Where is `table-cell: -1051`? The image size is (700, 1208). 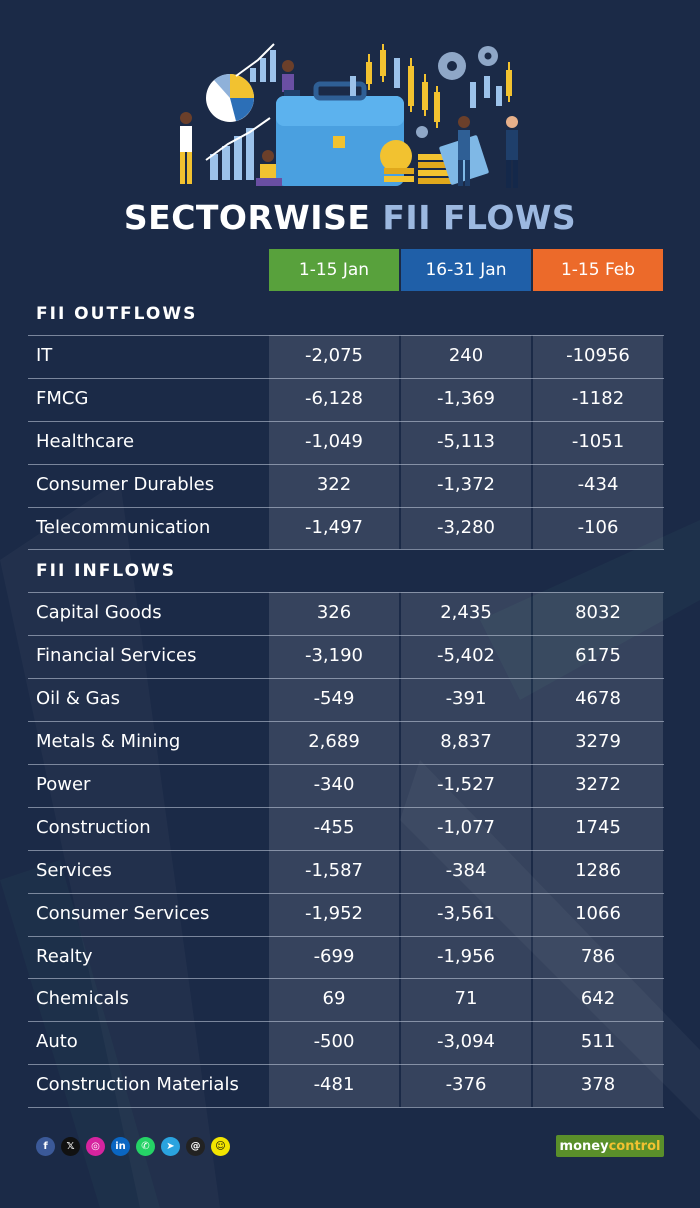
table-cell: -1051 is located at coordinates (598, 441).